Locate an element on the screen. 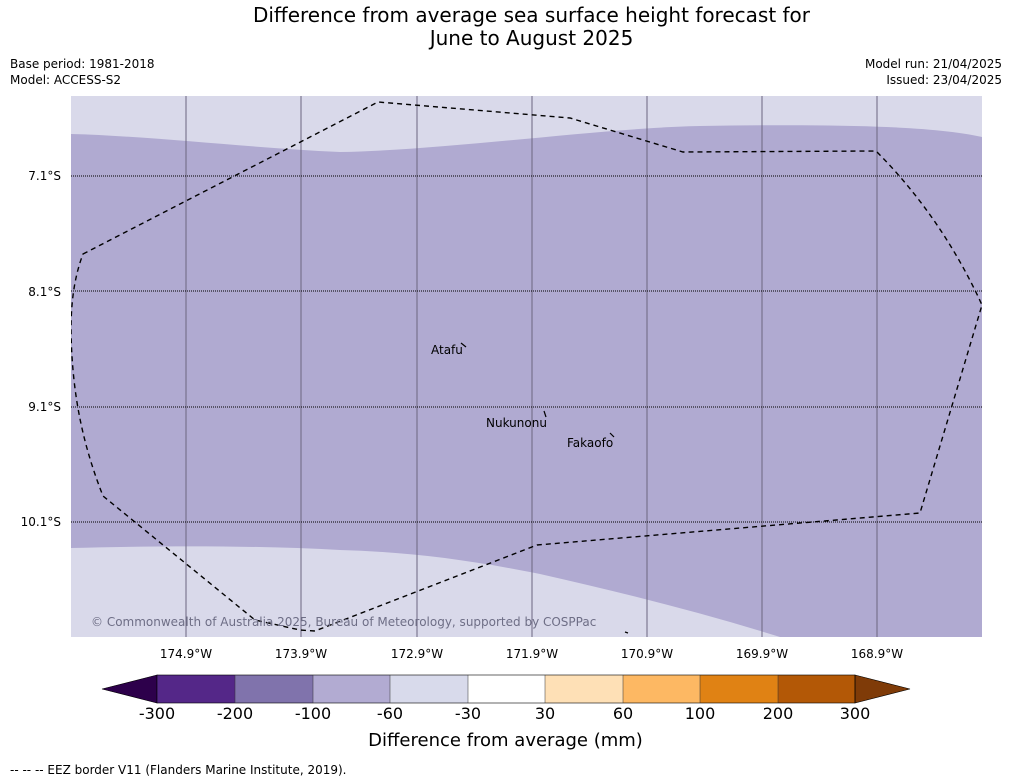 The image size is (1011, 781). colorbar-extend-min is located at coordinates (129, 689).